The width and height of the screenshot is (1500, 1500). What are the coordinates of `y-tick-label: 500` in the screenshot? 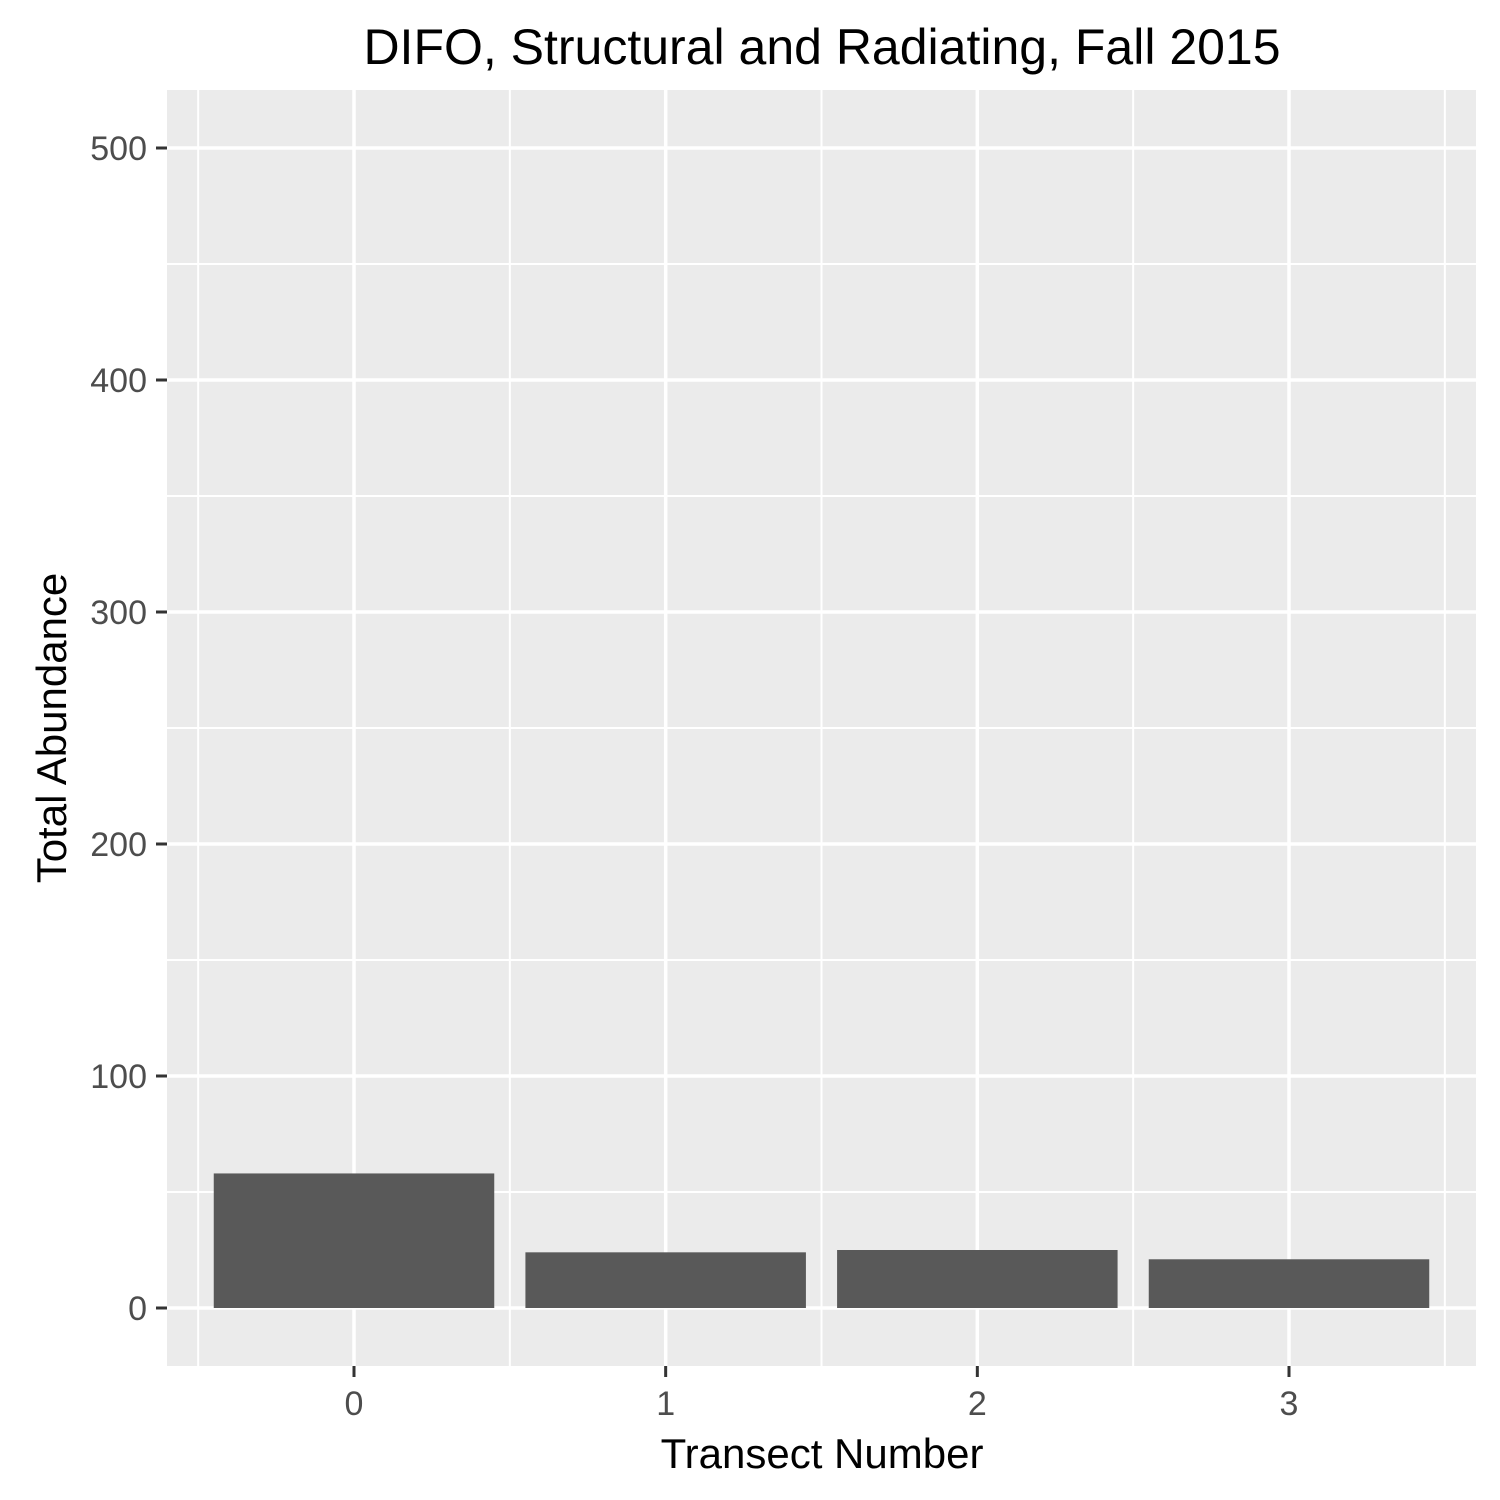 It's located at (118, 149).